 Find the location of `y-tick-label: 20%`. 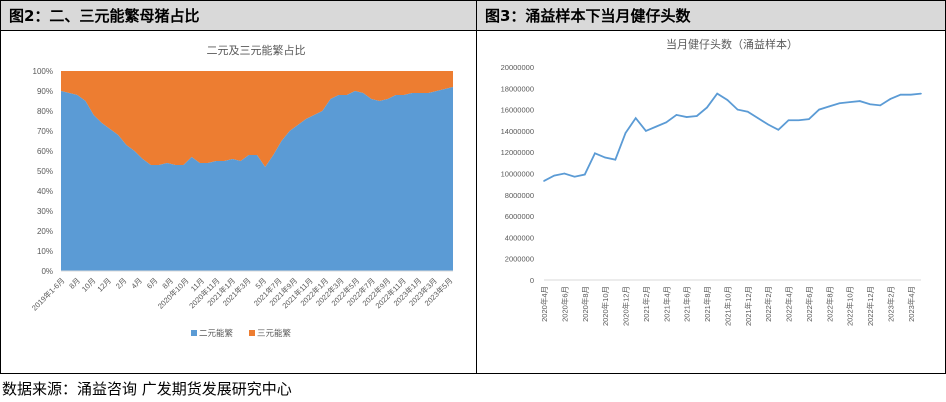

y-tick-label: 20% is located at coordinates (45, 231).